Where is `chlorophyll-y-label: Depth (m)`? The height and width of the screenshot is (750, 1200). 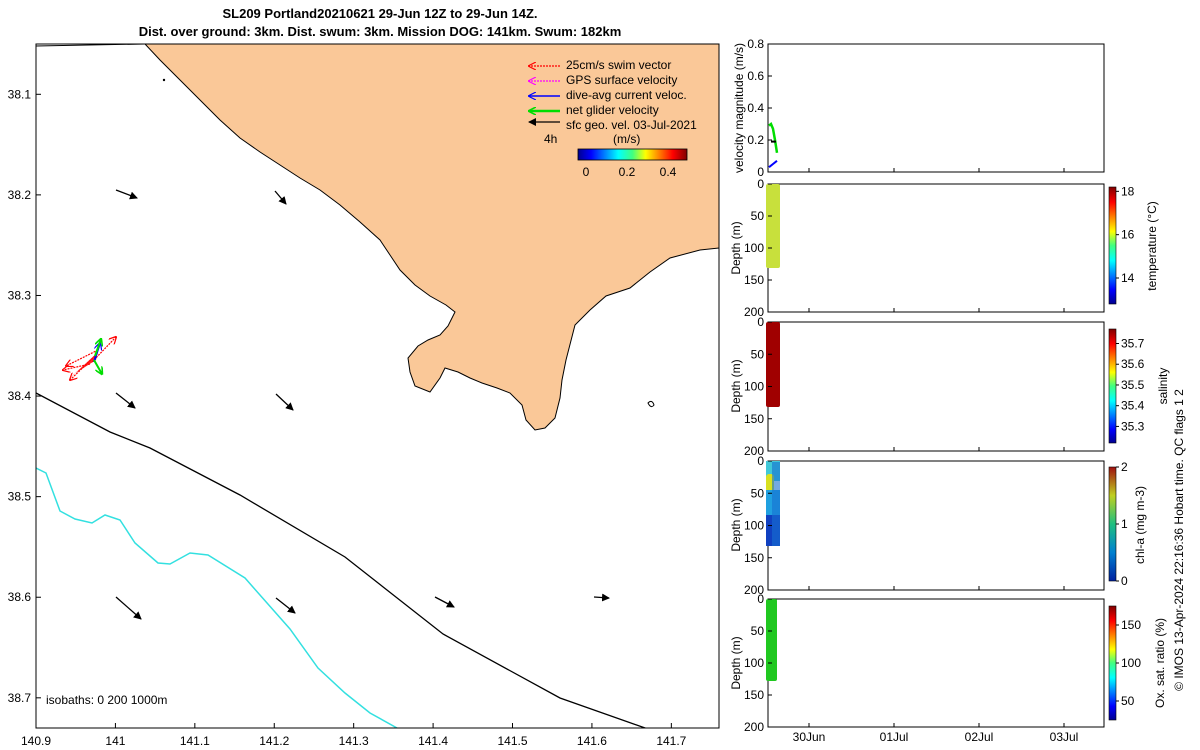 chlorophyll-y-label: Depth (m) is located at coordinates (736, 524).